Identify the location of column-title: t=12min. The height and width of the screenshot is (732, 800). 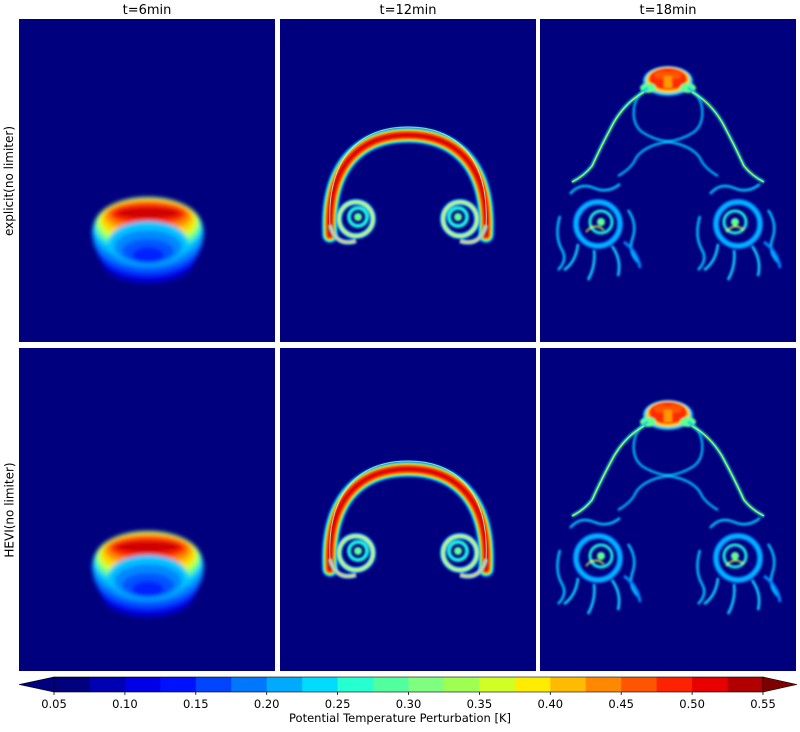
(408, 10).